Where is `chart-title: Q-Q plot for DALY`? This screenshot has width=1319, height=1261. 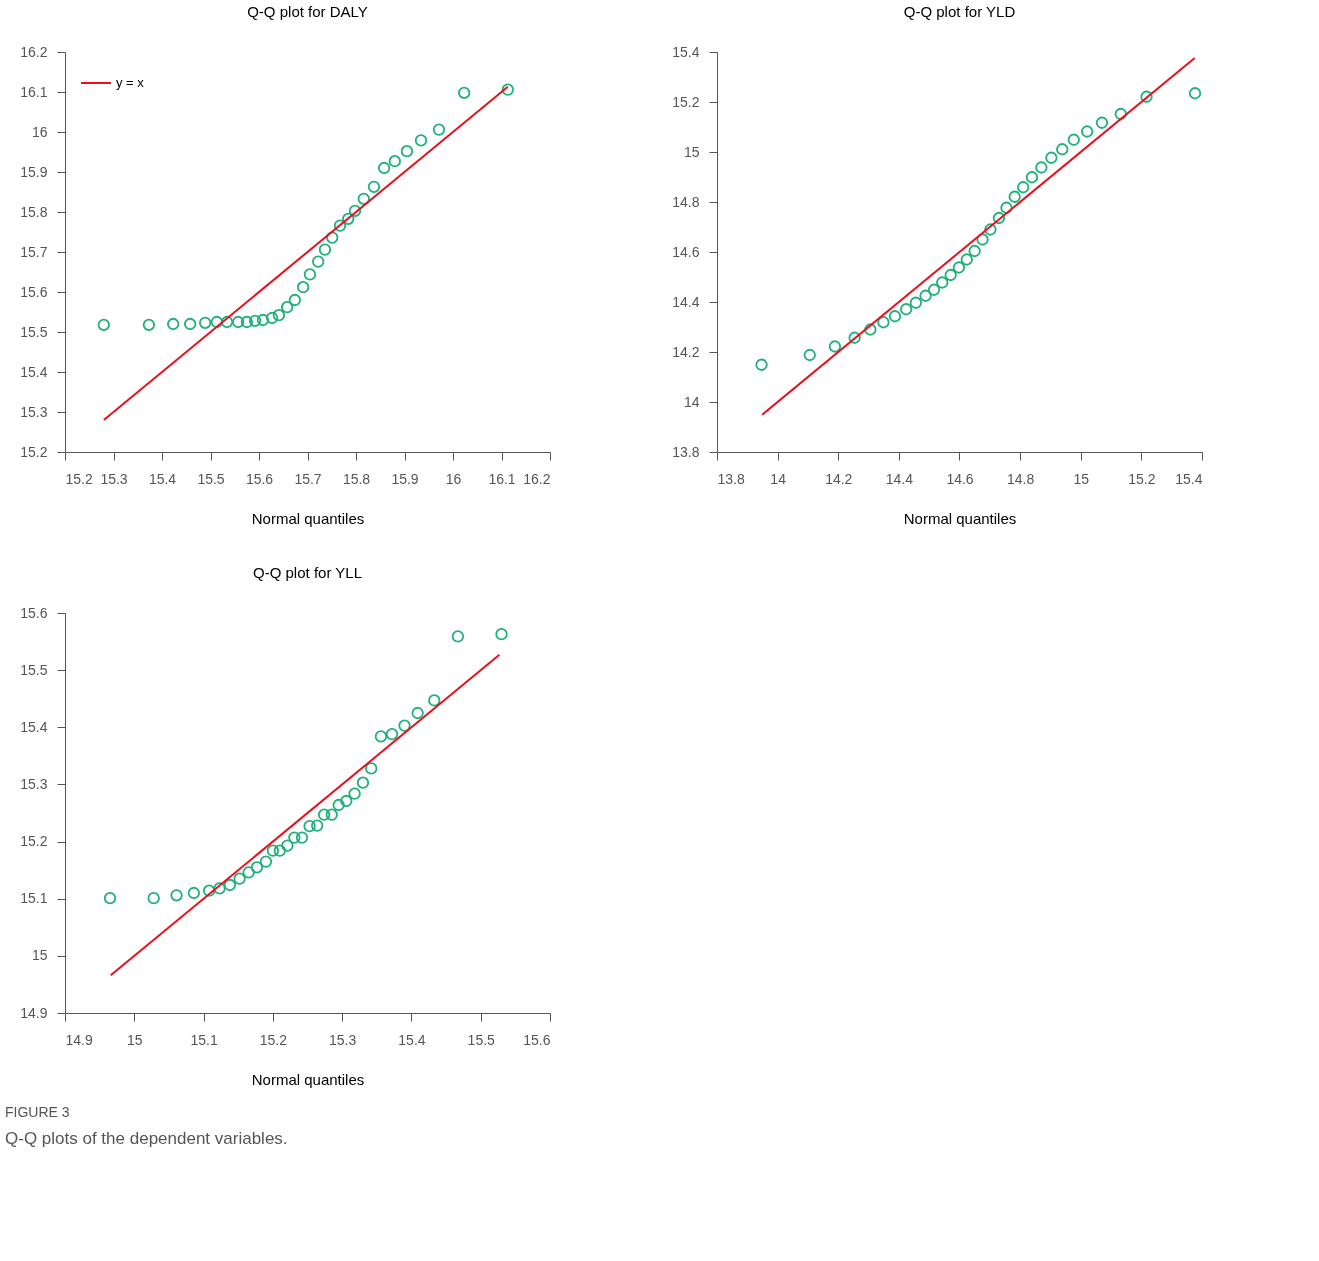 chart-title: Q-Q plot for DALY is located at coordinates (307, 11).